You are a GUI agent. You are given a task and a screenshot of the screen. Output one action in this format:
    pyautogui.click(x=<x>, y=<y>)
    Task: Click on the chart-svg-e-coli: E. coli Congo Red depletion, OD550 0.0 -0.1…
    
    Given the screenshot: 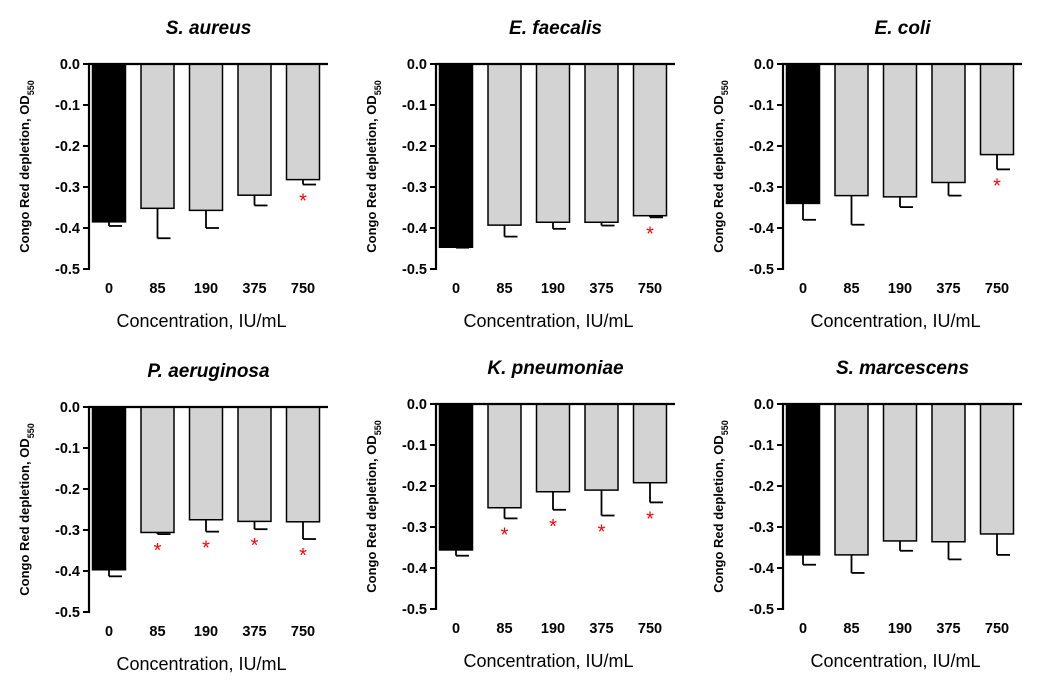 What is the action you would take?
    pyautogui.click(x=866, y=174)
    